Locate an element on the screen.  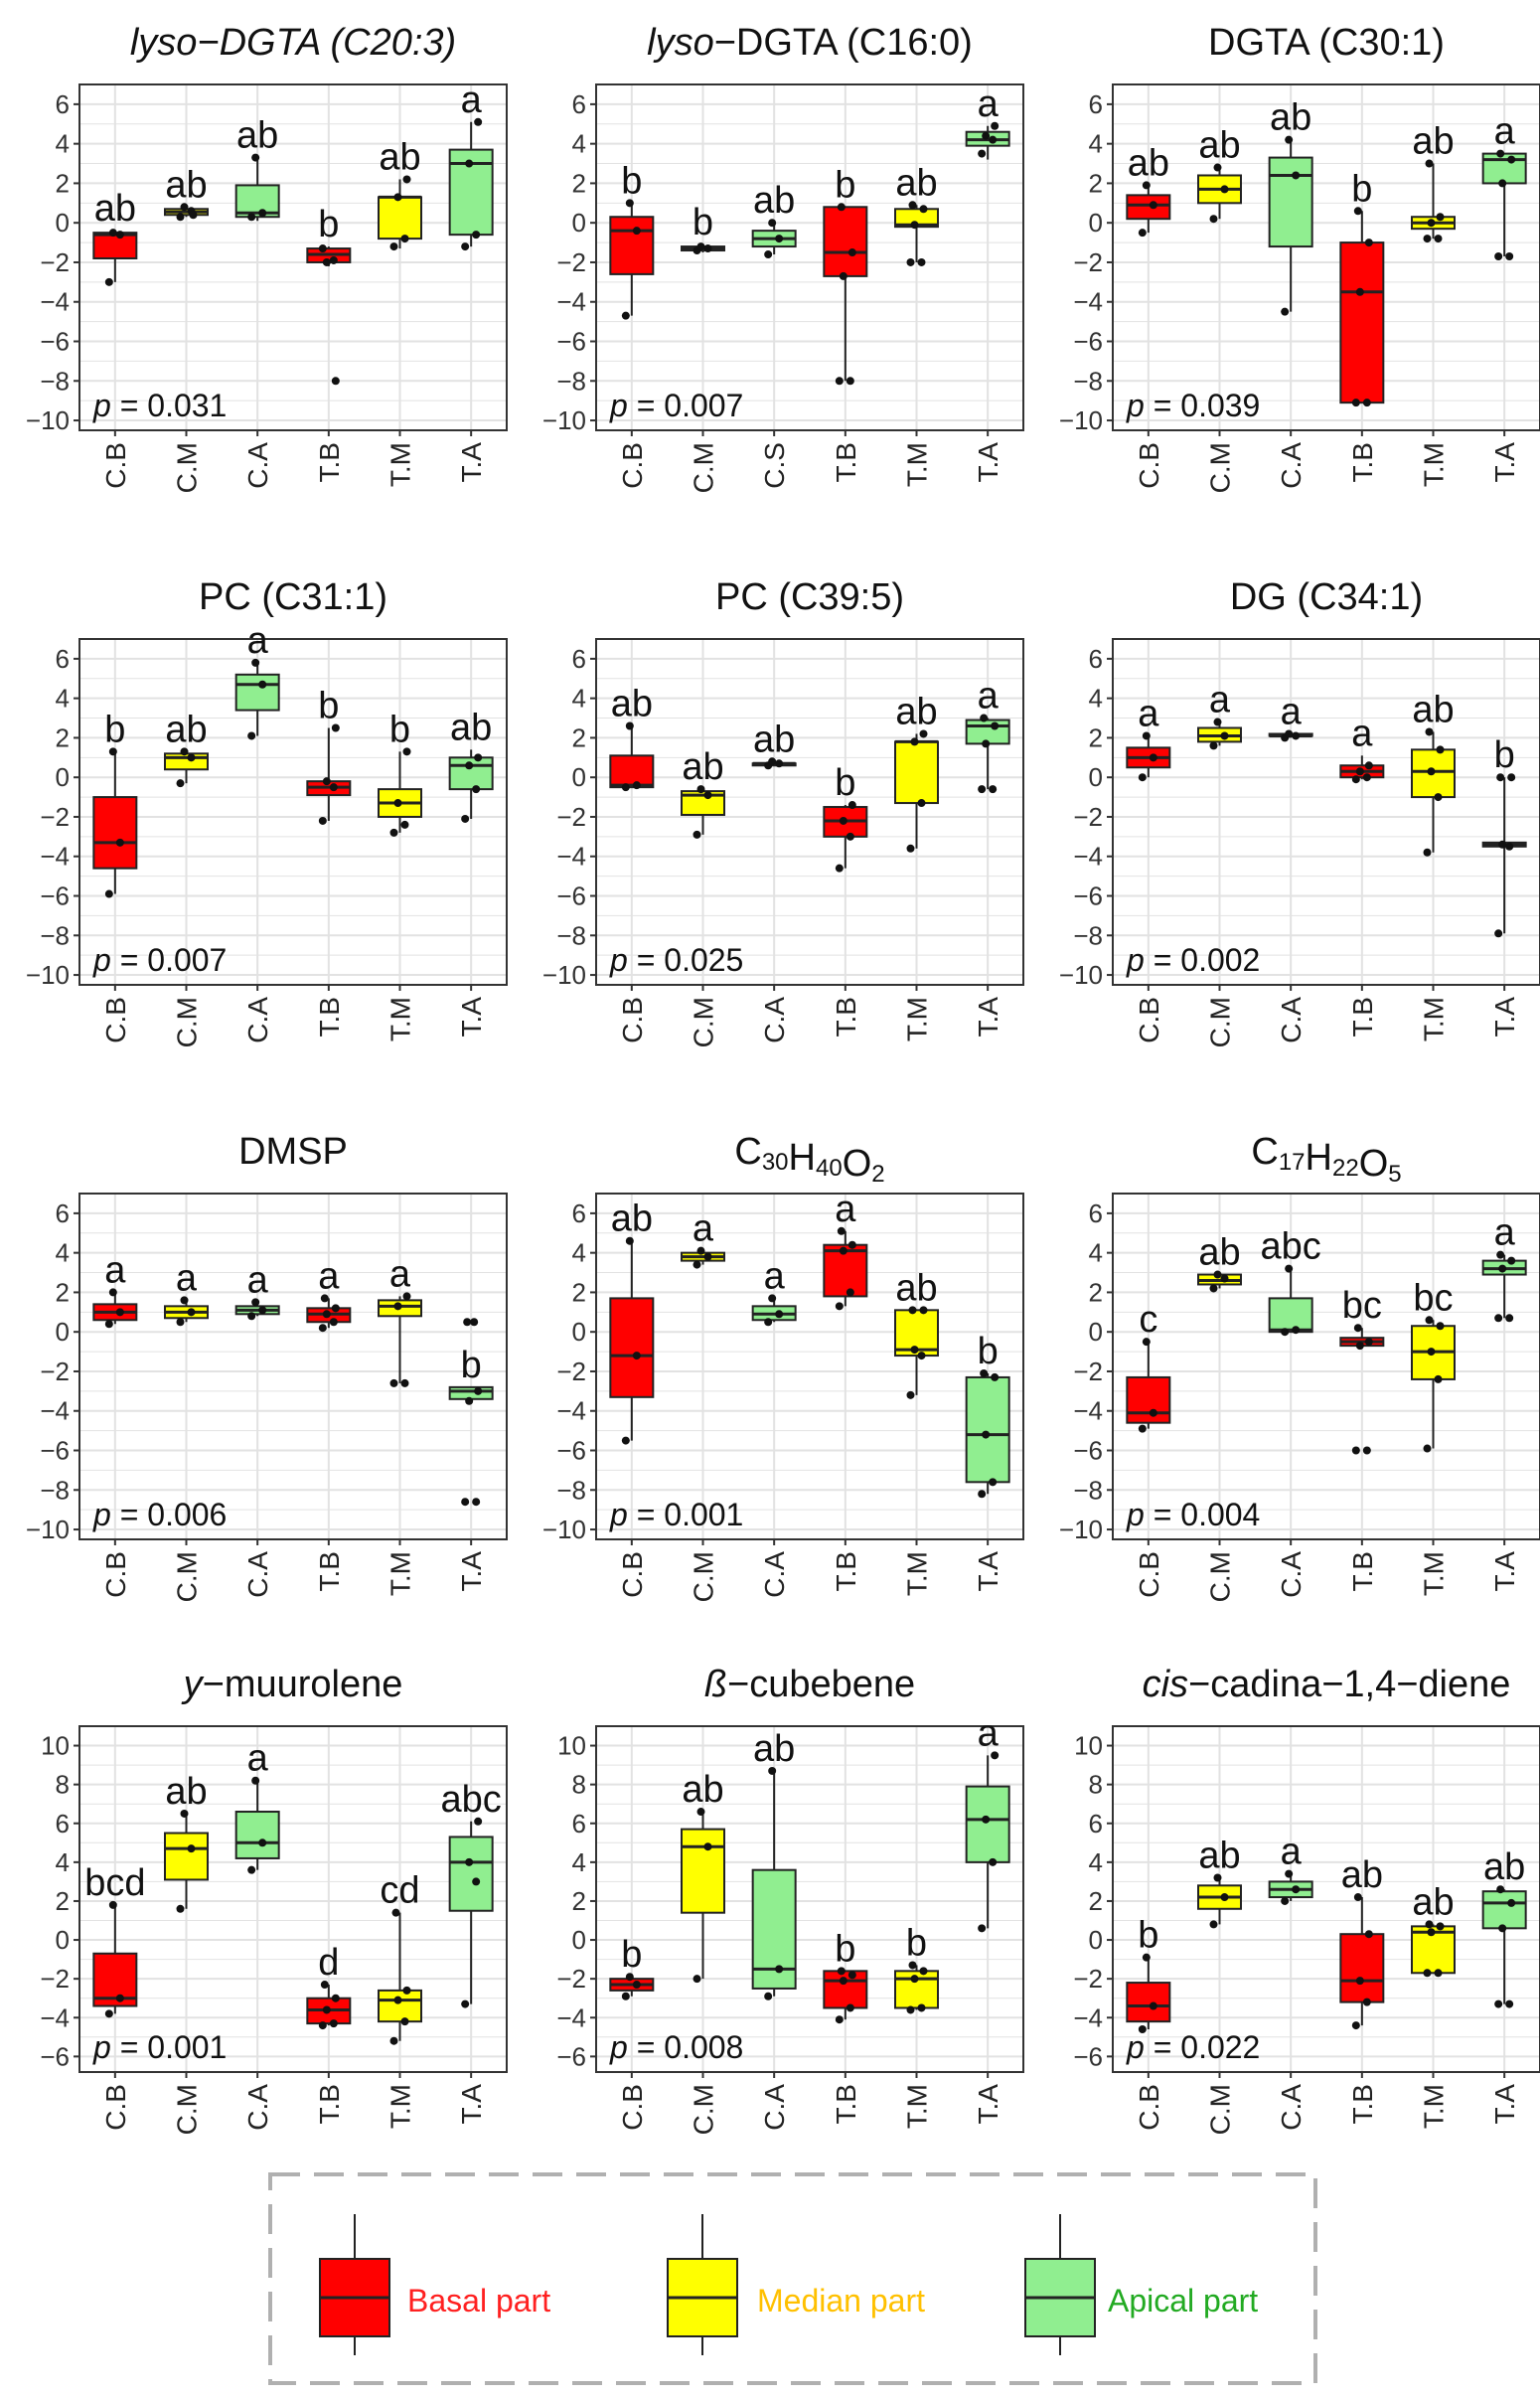
box-C.B: a is located at coordinates (1148, 738).